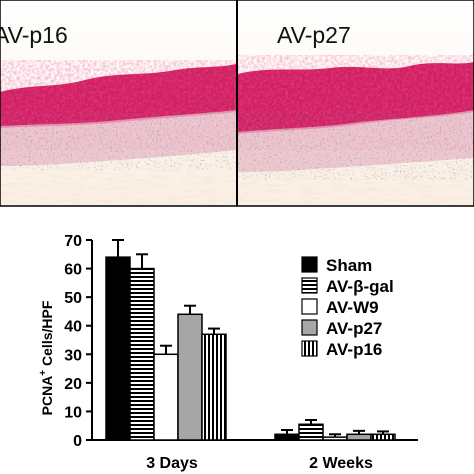 This screenshot has width=474, height=474. What do you see at coordinates (354, 349) in the screenshot?
I see `legend-label: AV-p16` at bounding box center [354, 349].